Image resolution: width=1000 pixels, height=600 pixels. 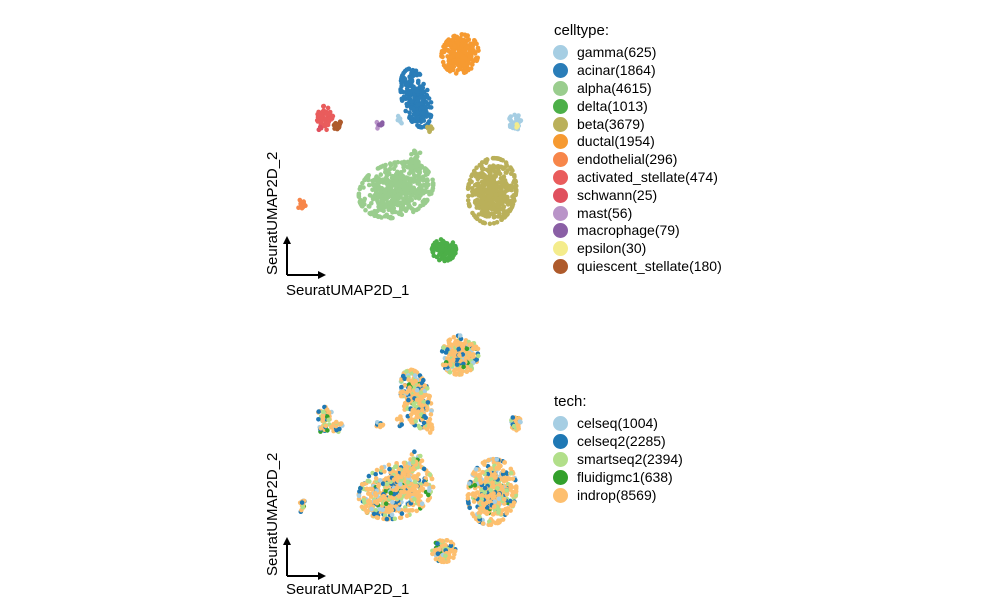 I want to click on legend-label: macrophage(79), so click(x=628, y=230).